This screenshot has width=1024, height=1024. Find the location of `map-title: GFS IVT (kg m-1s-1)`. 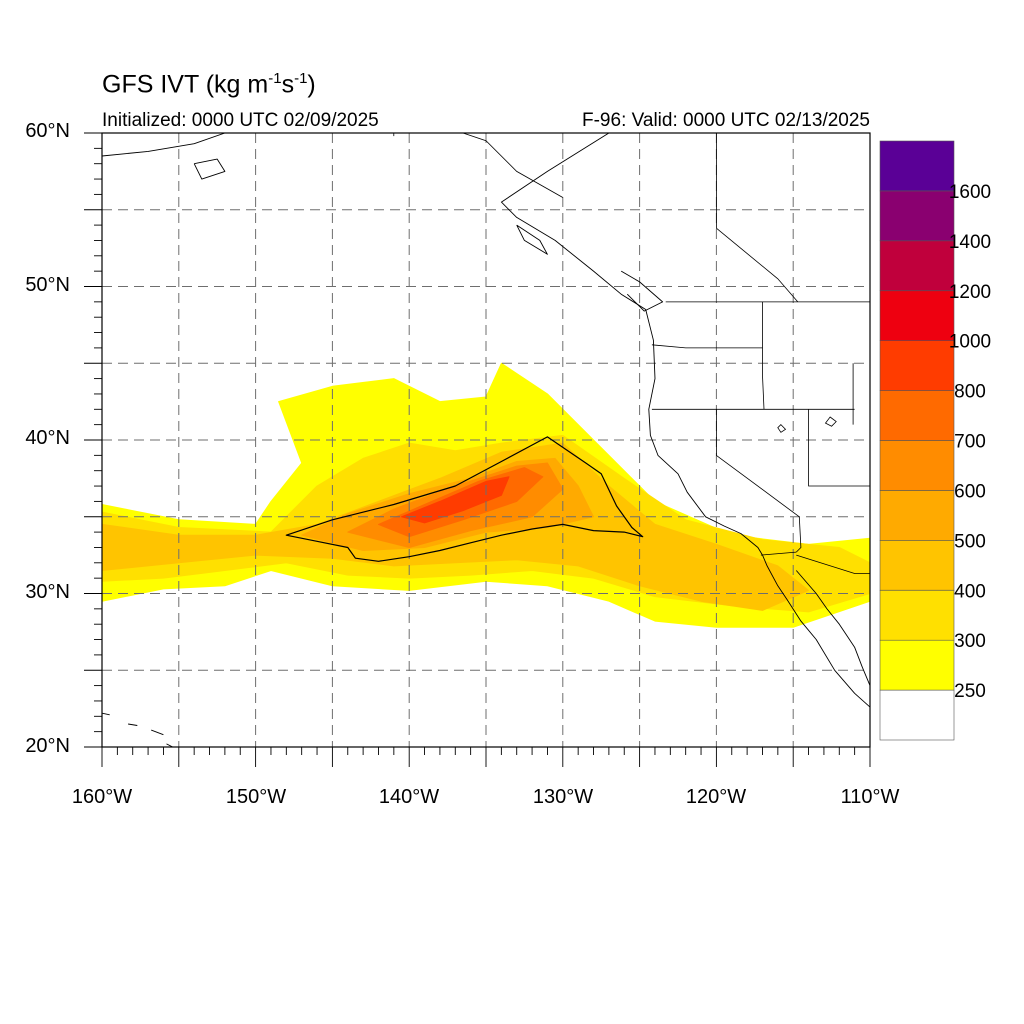

map-title: GFS IVT (kg m-1s-1) is located at coordinates (209, 84).